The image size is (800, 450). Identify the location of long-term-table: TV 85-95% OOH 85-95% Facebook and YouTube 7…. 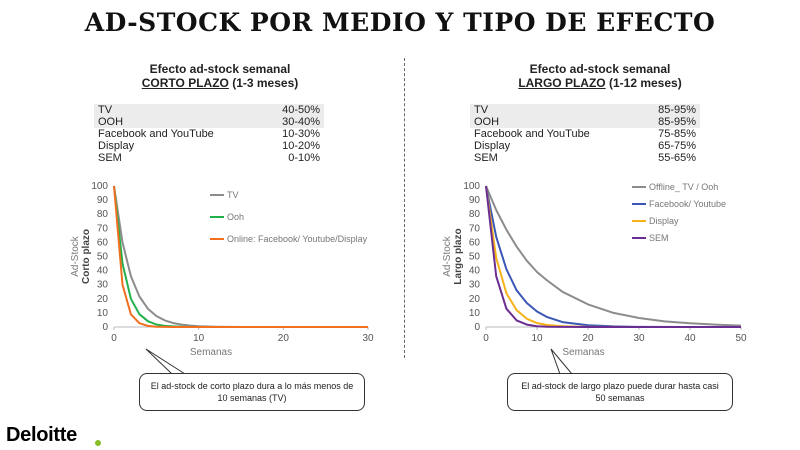
(585, 134).